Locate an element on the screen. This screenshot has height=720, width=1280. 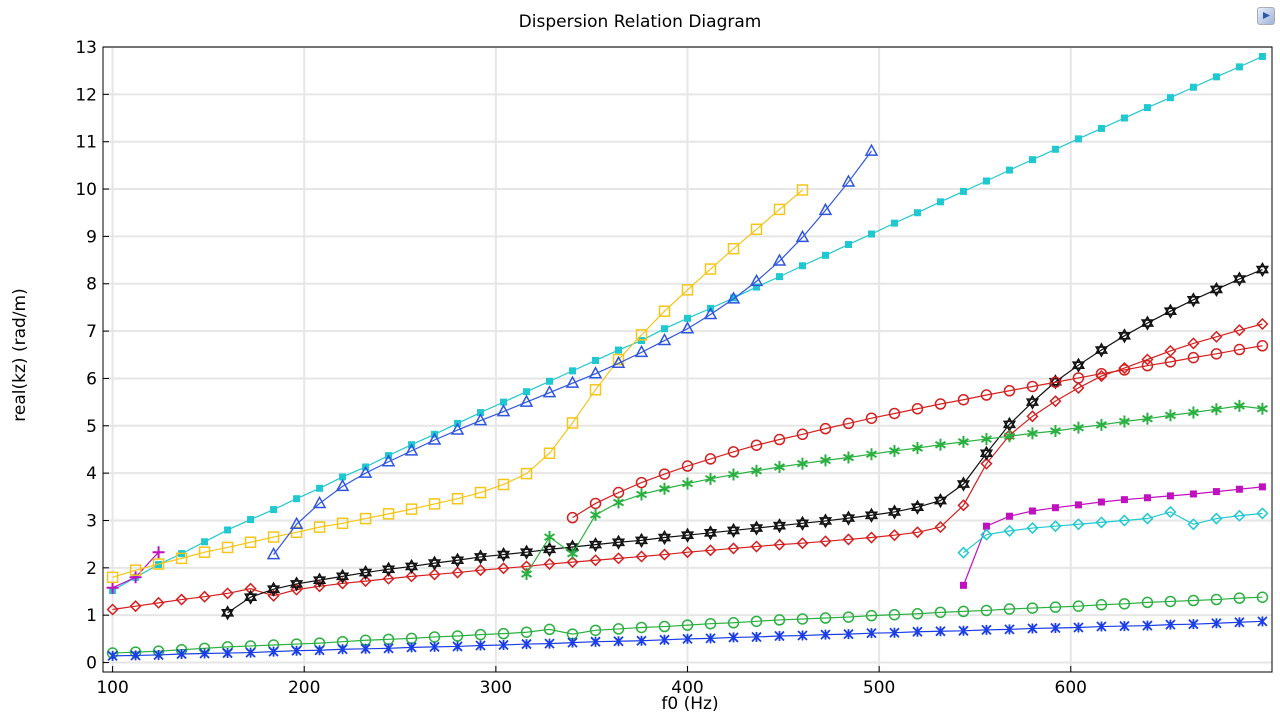
y-tick-label: 9 is located at coordinates (91, 237).